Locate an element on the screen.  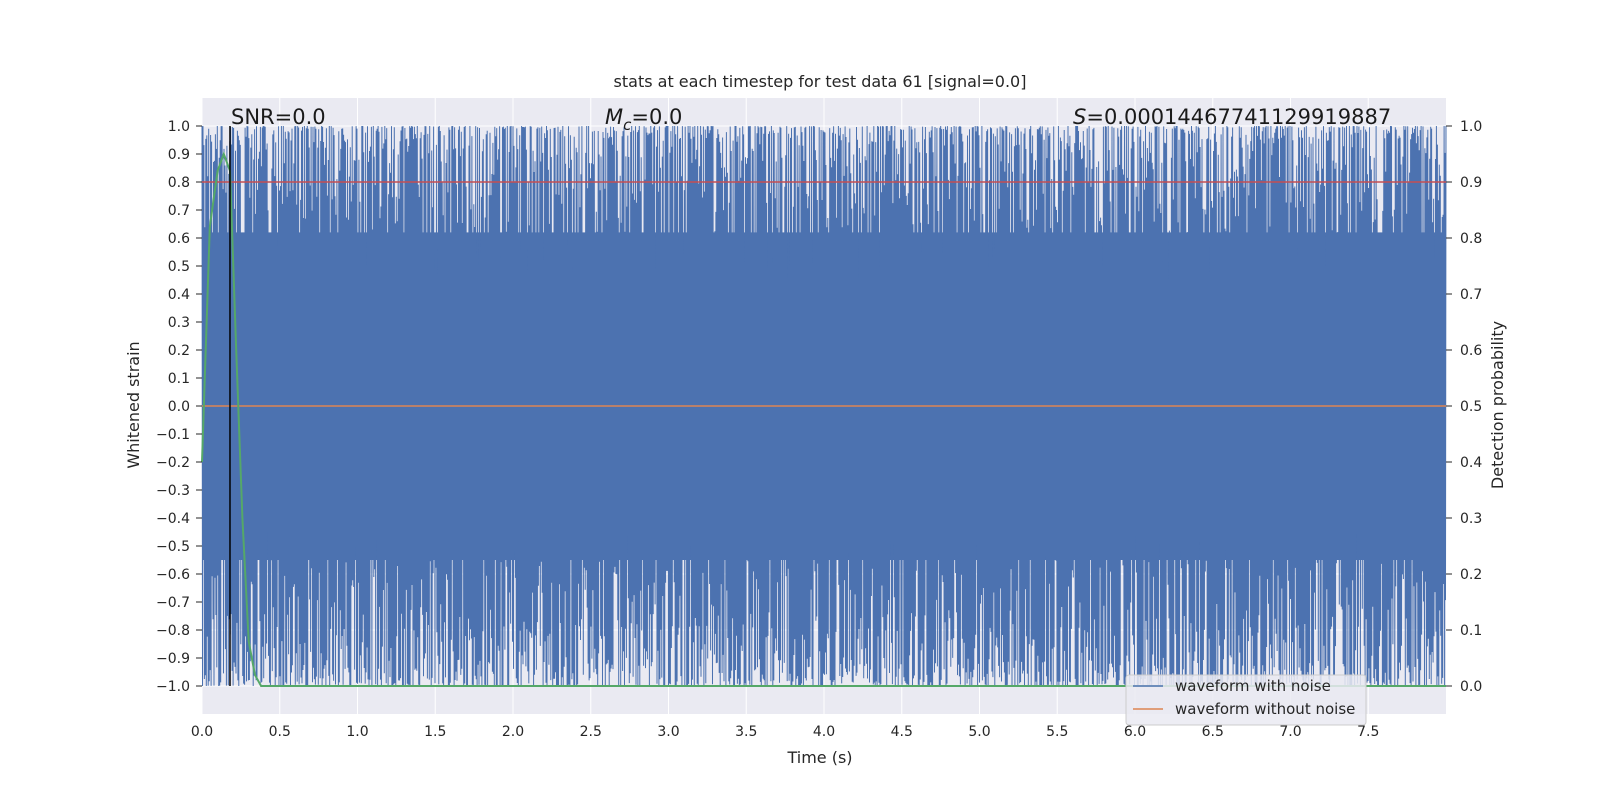
mc-value: =0.0 is located at coordinates (656, 117).